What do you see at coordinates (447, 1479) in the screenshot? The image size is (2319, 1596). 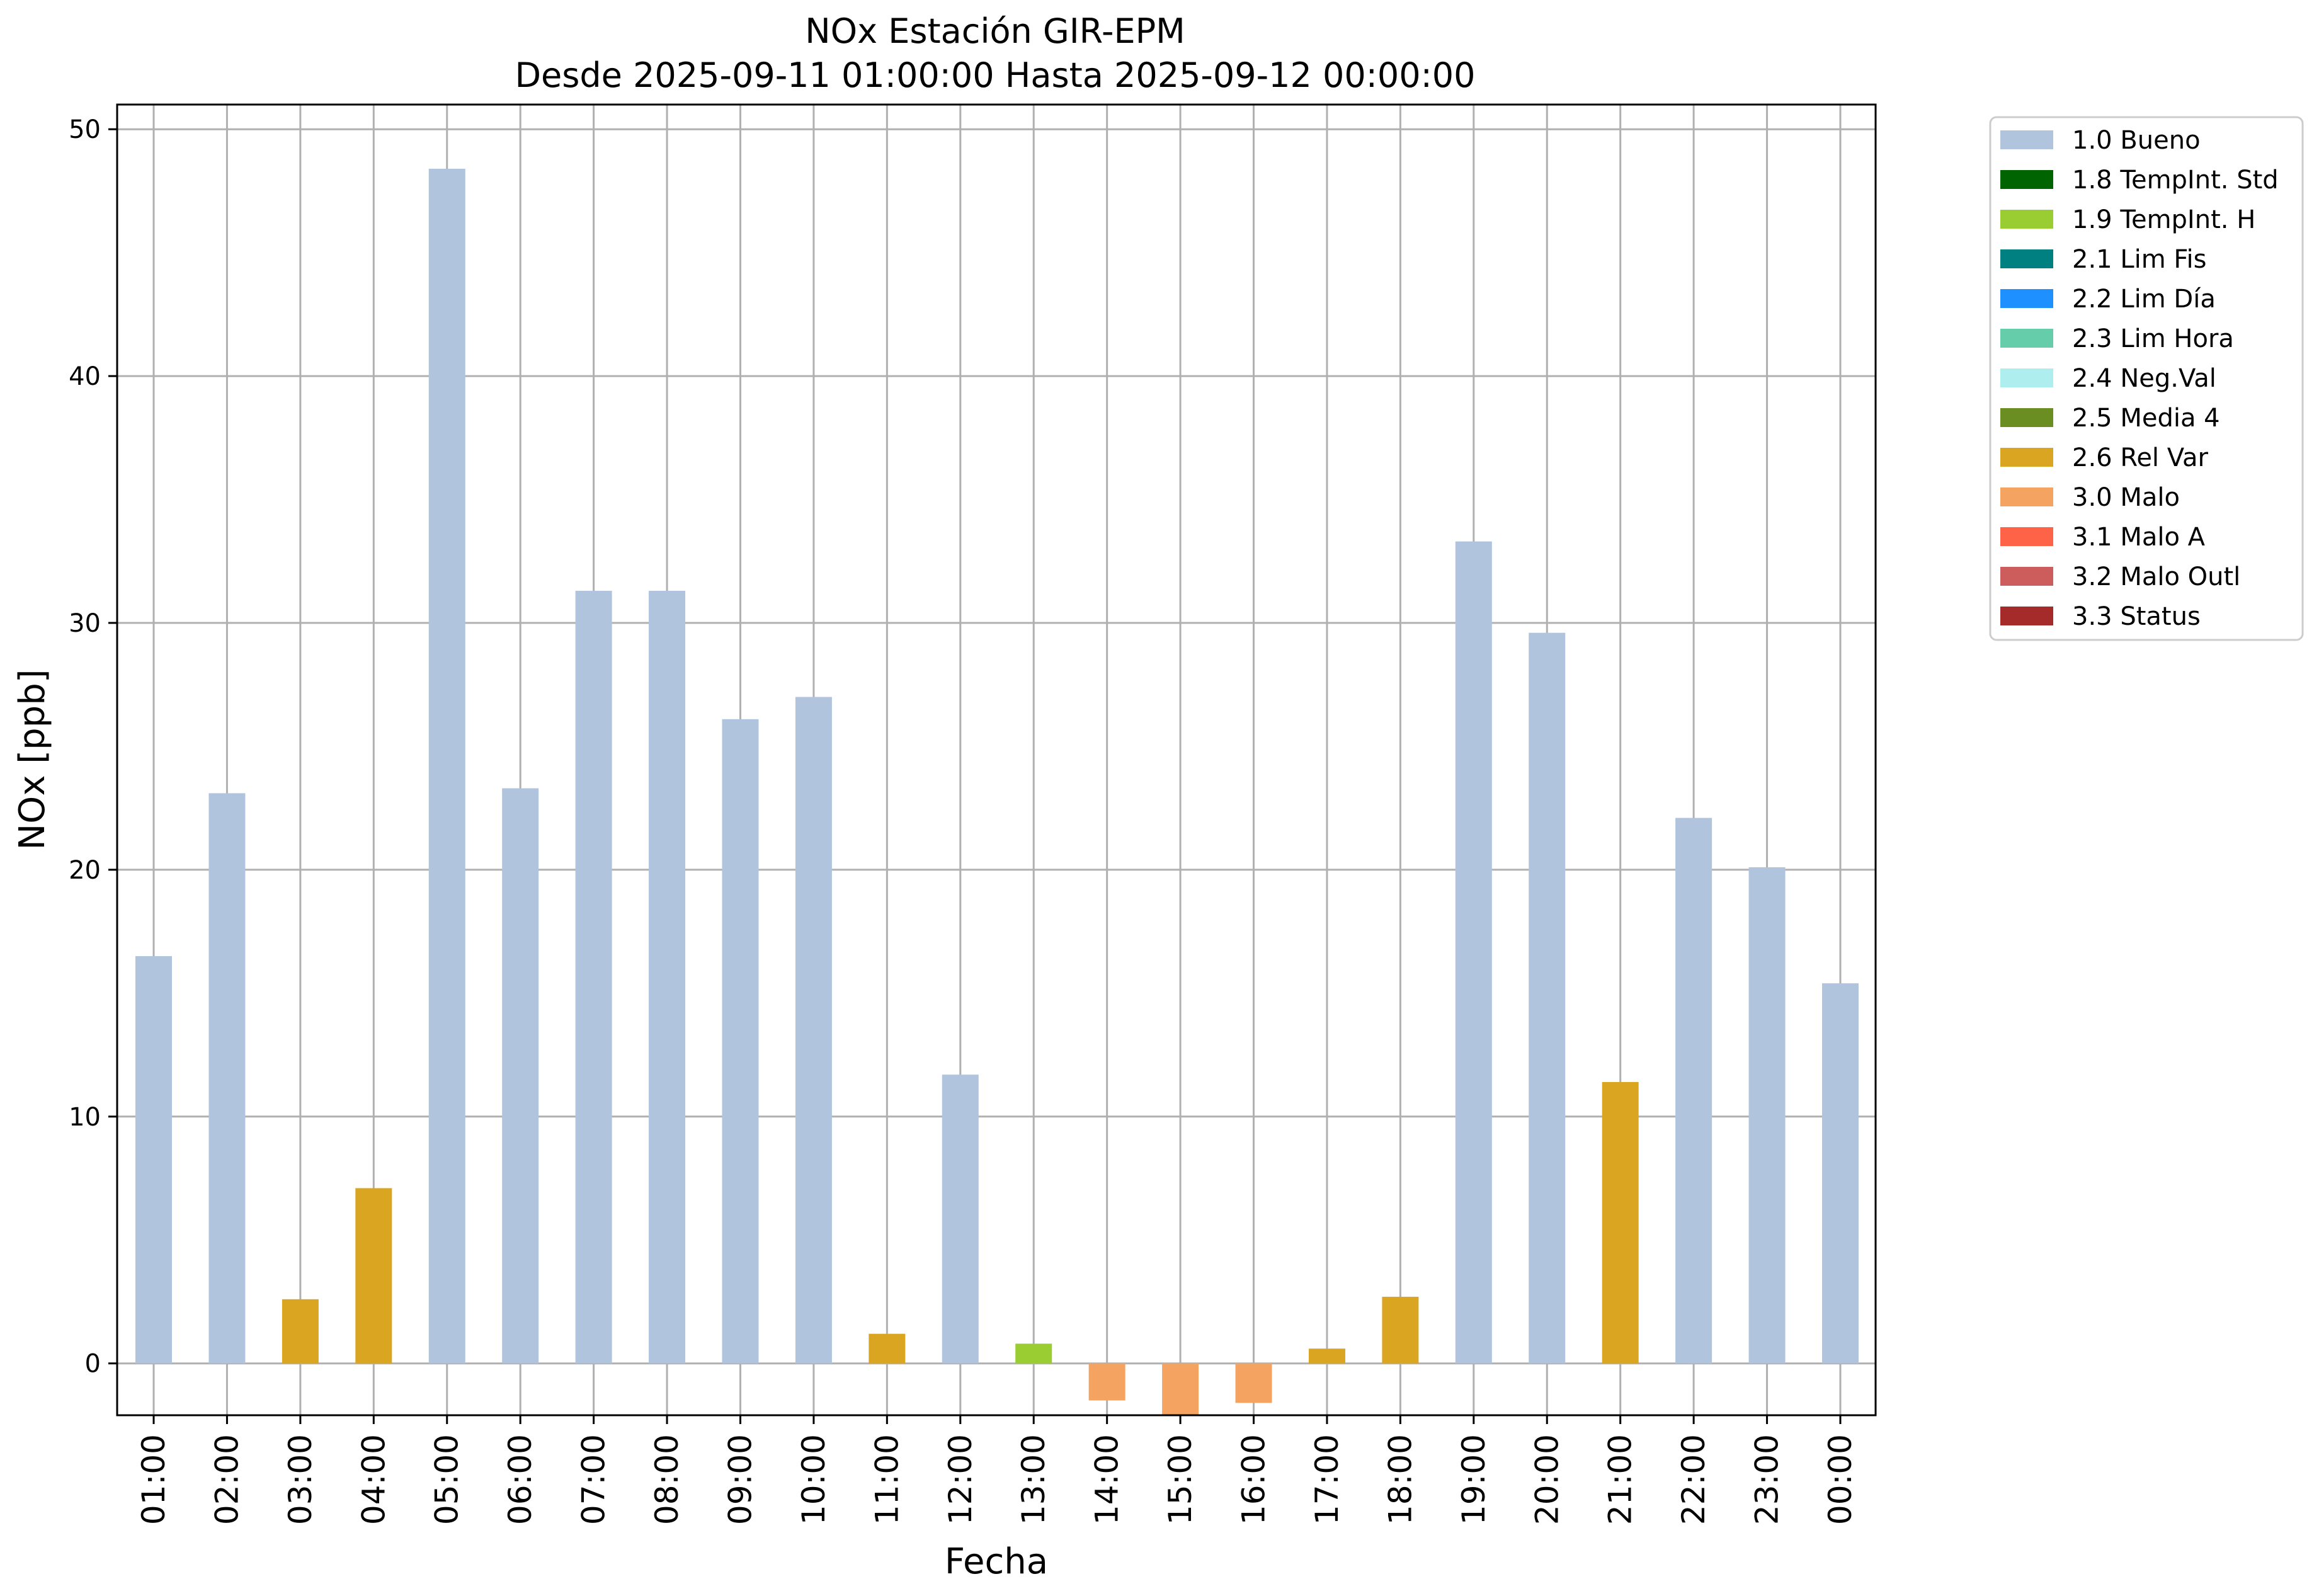 I see `x-tick-label: 05:00` at bounding box center [447, 1479].